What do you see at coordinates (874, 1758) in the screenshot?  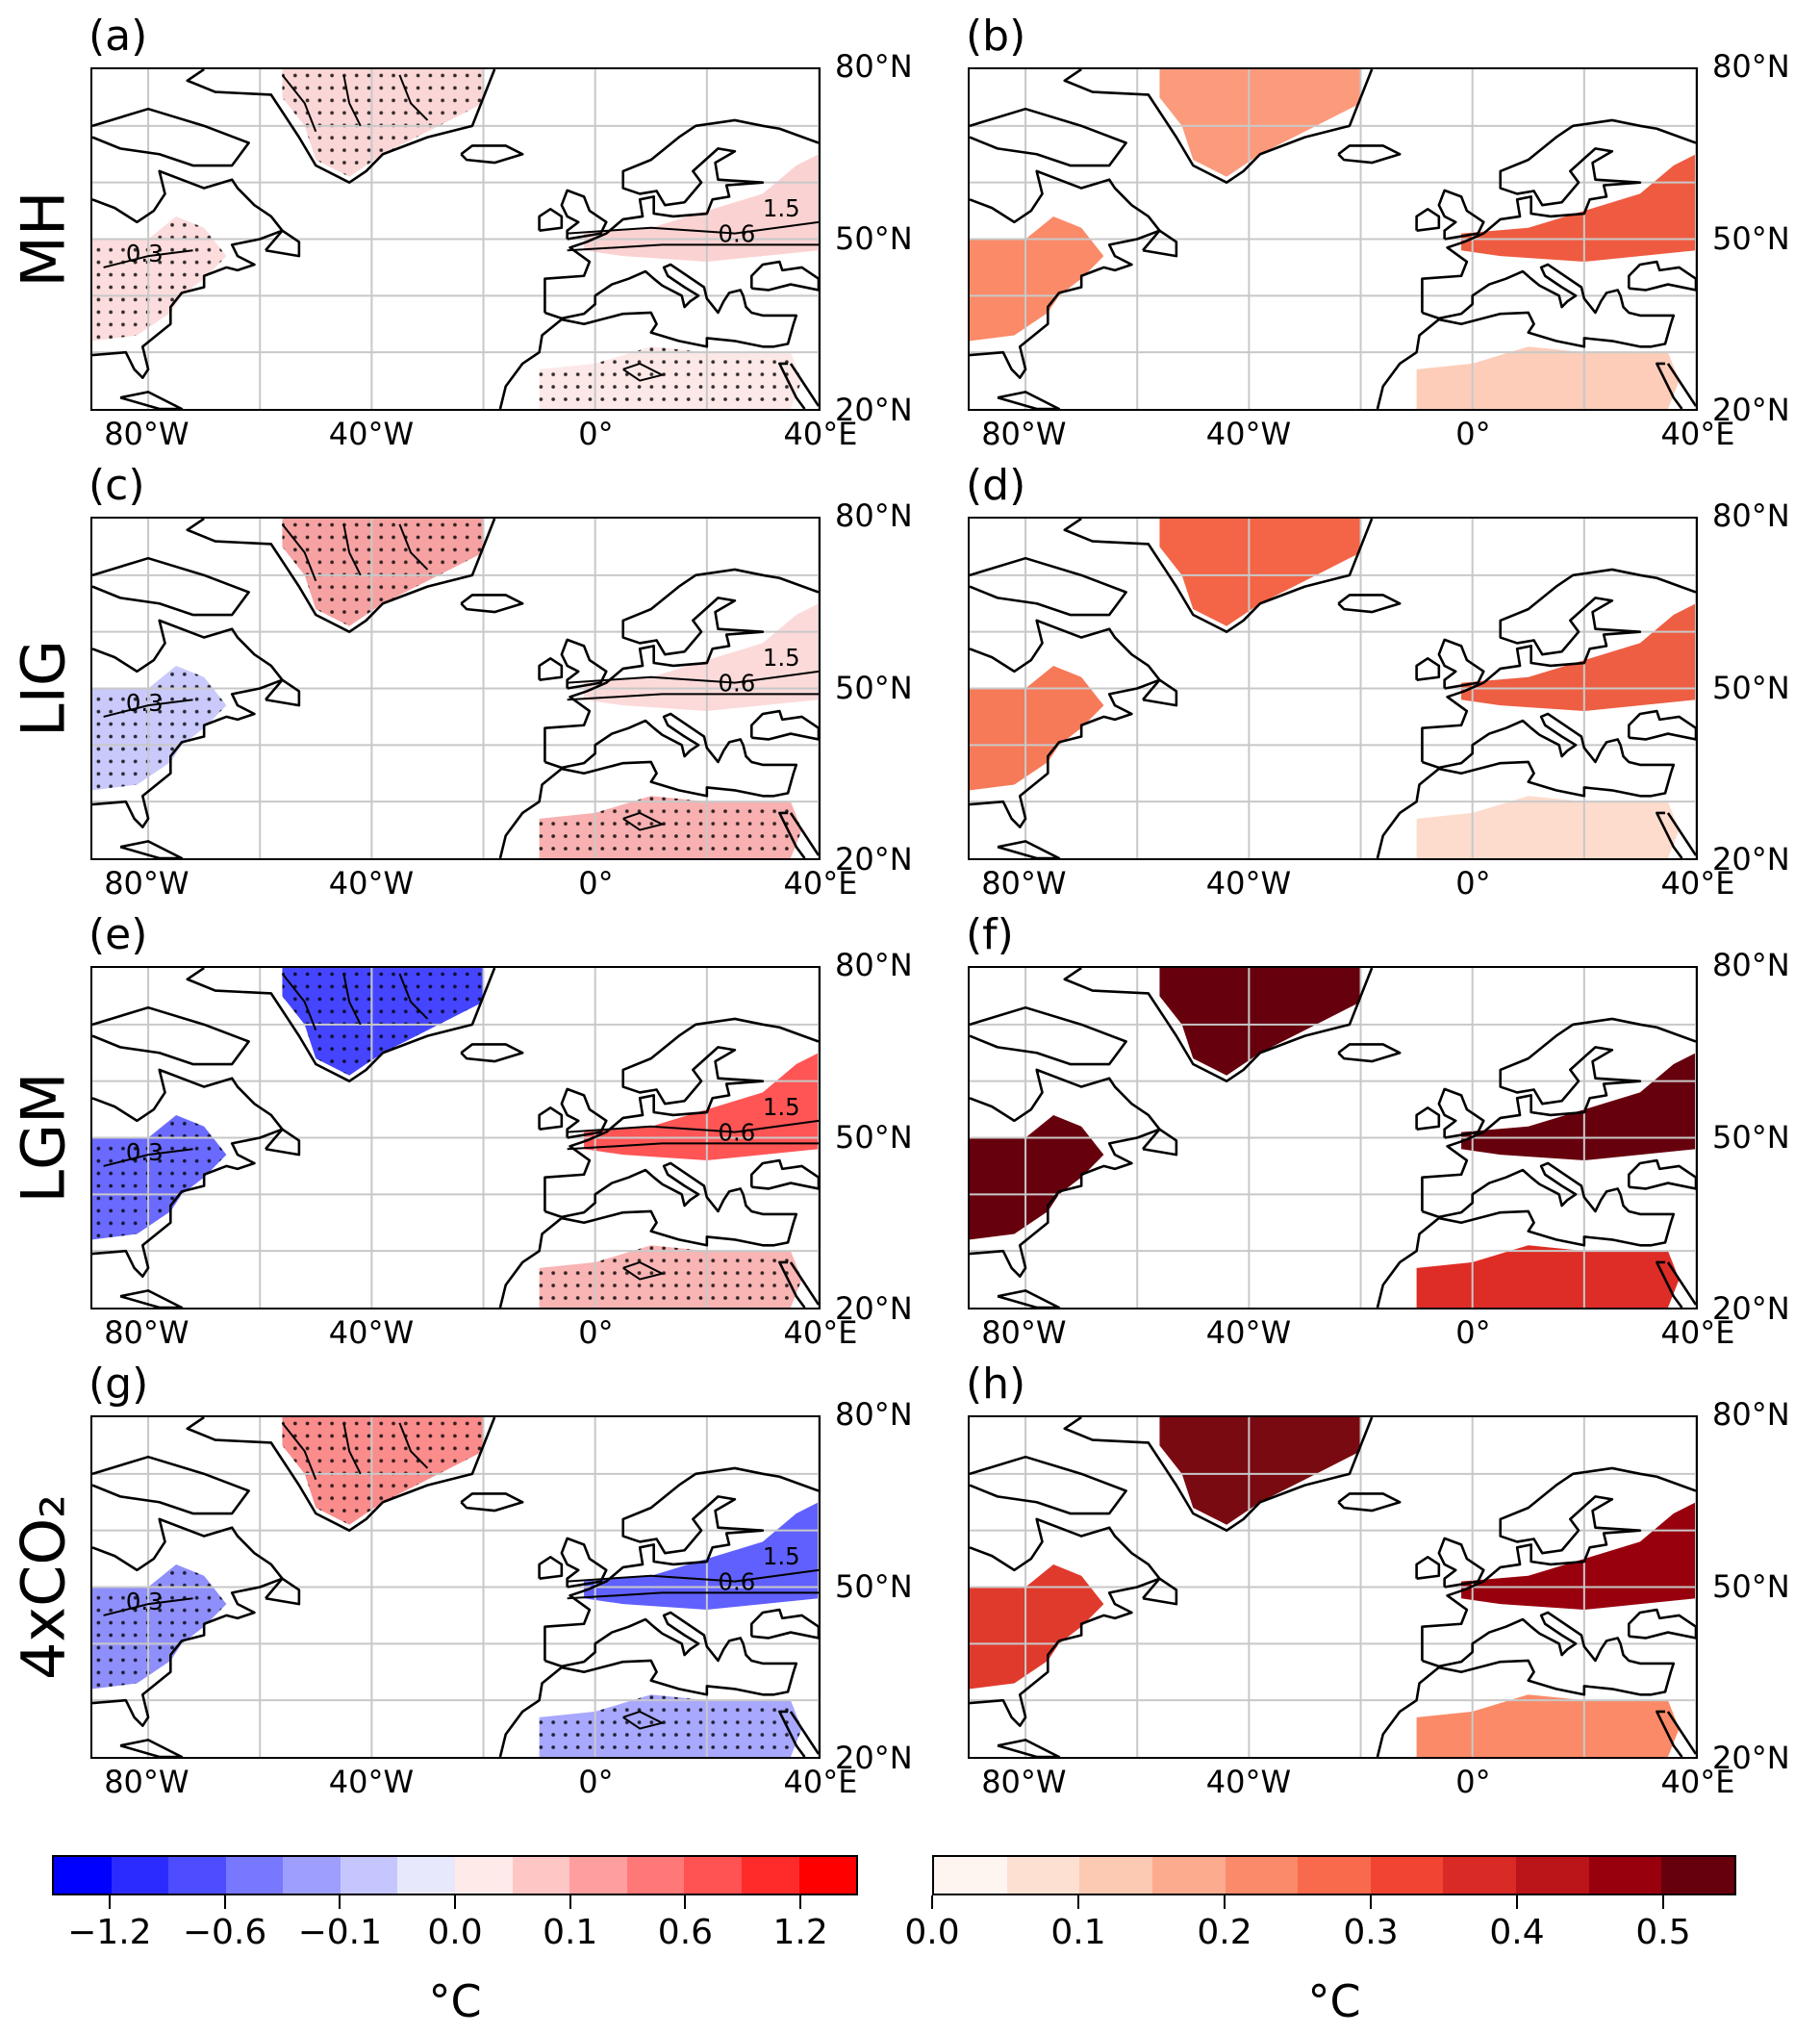 I see `lat-tick-label: 20°N` at bounding box center [874, 1758].